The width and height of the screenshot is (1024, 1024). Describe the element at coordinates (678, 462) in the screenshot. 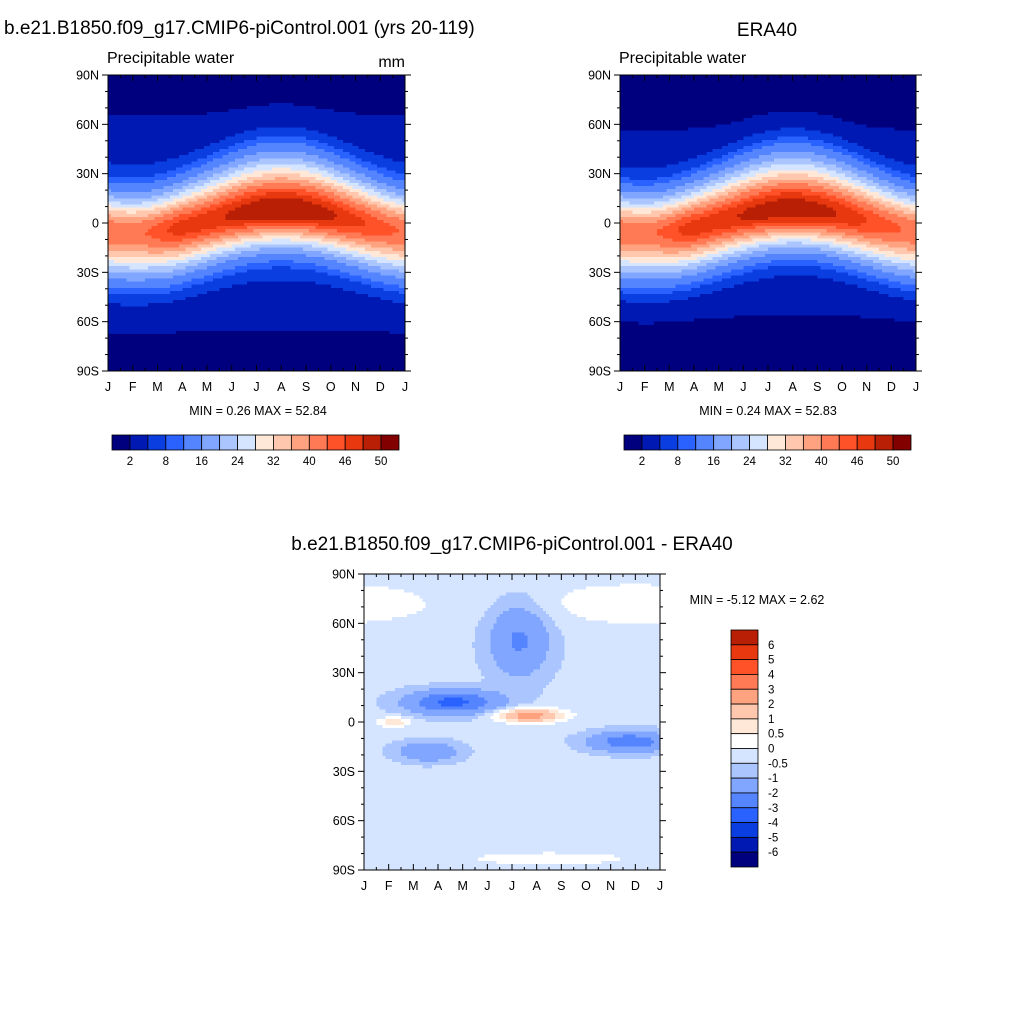

I see `panel-era40-colorbar-label: 8` at that location.